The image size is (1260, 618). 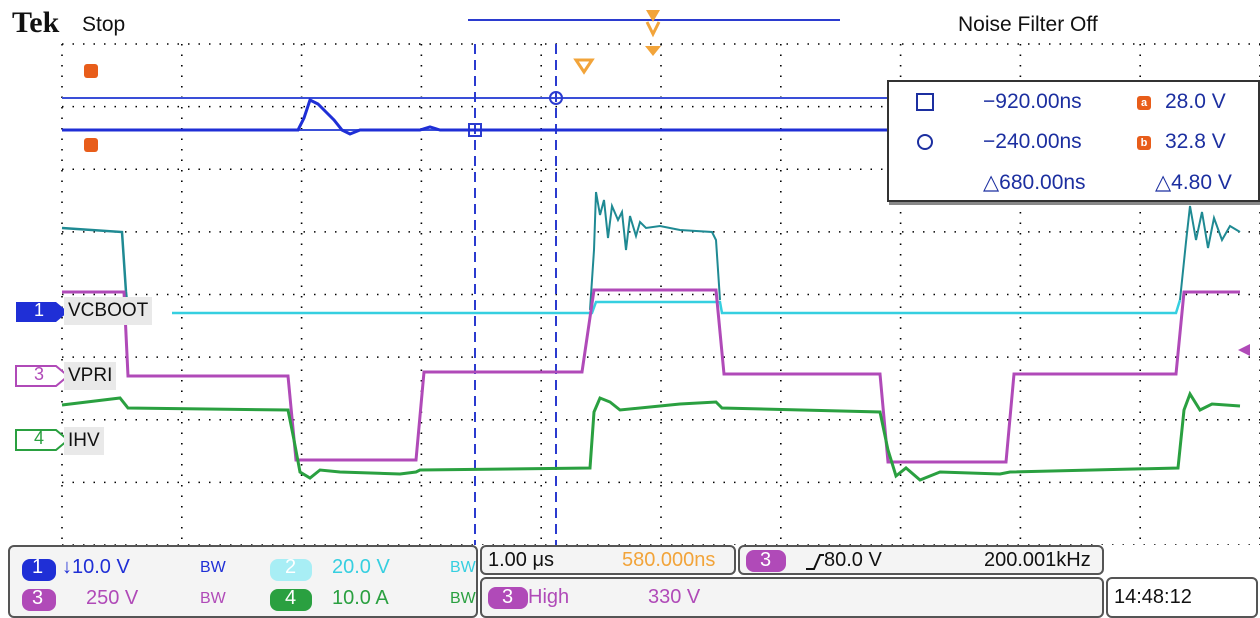 I want to click on ch3-scale-badge, so click(x=39, y=600).